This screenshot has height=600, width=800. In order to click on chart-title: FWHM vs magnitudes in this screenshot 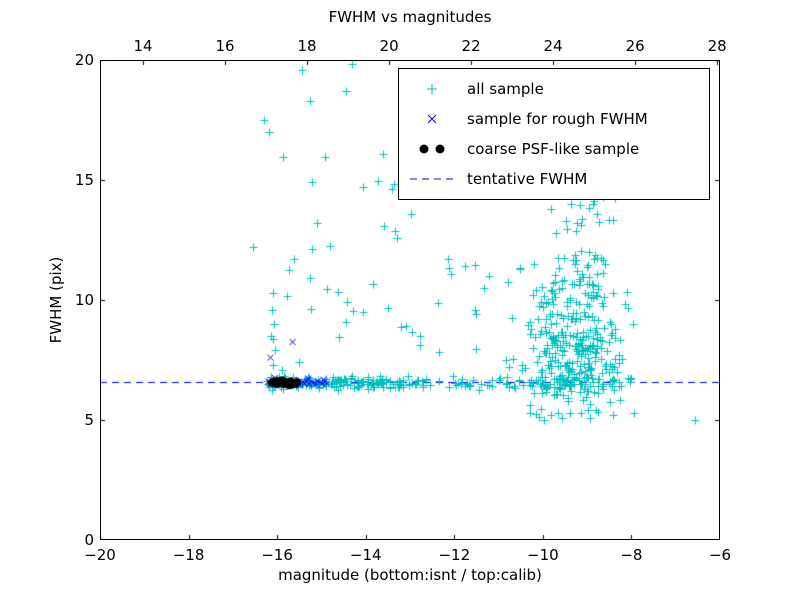, I will do `click(410, 17)`.